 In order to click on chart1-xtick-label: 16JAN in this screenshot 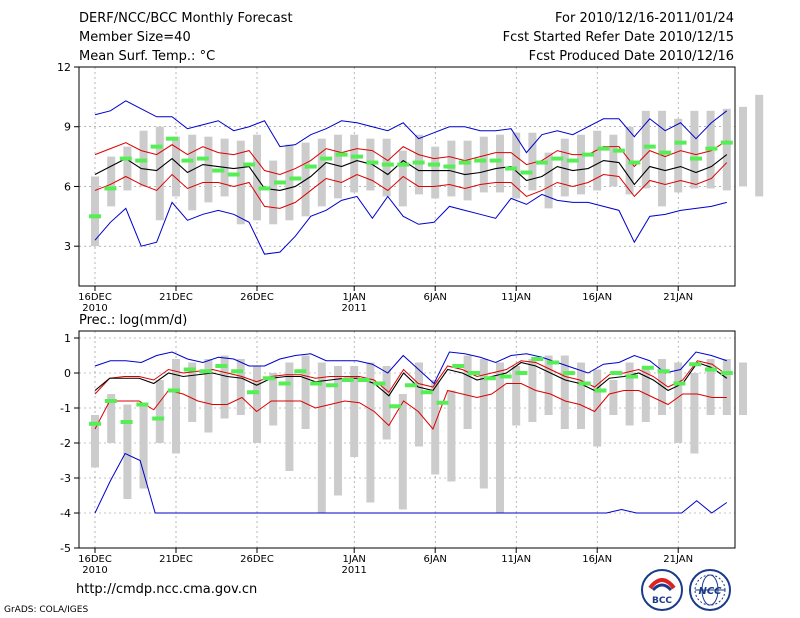, I will do `click(597, 297)`.